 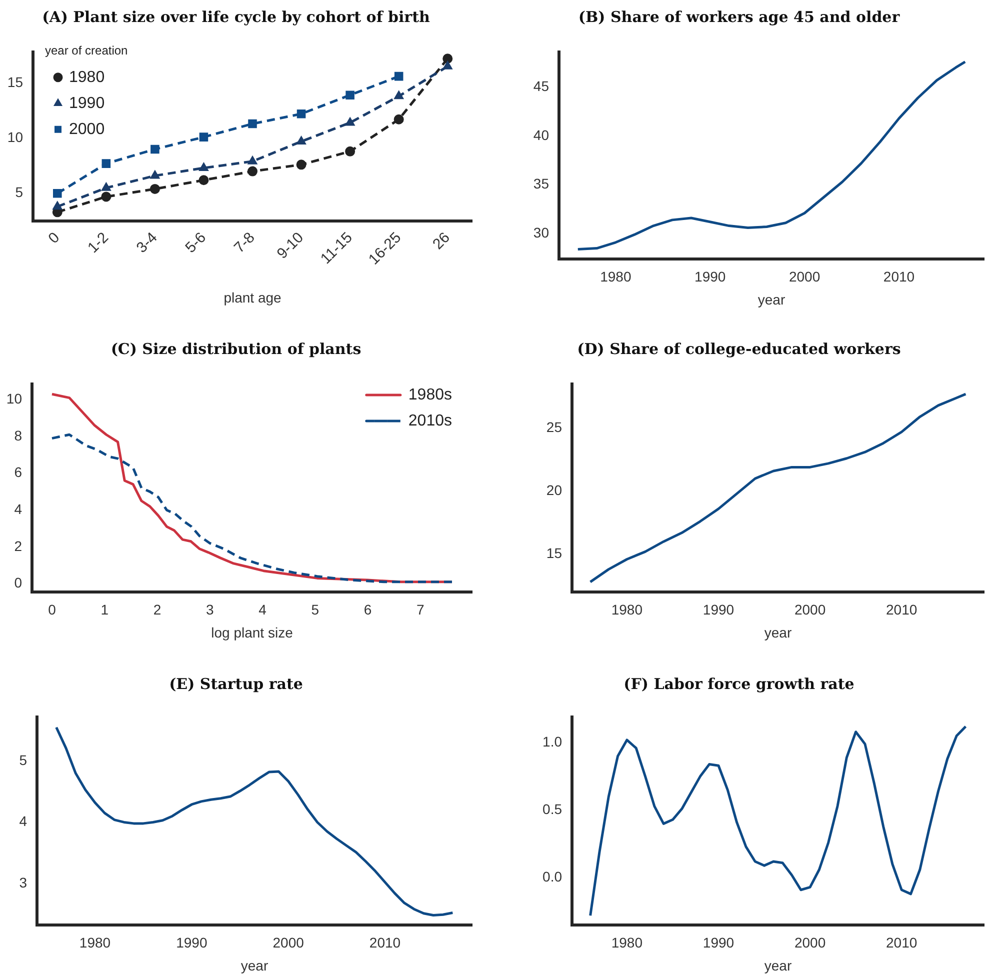 I want to click on x-tick-label: 4, so click(x=262, y=609).